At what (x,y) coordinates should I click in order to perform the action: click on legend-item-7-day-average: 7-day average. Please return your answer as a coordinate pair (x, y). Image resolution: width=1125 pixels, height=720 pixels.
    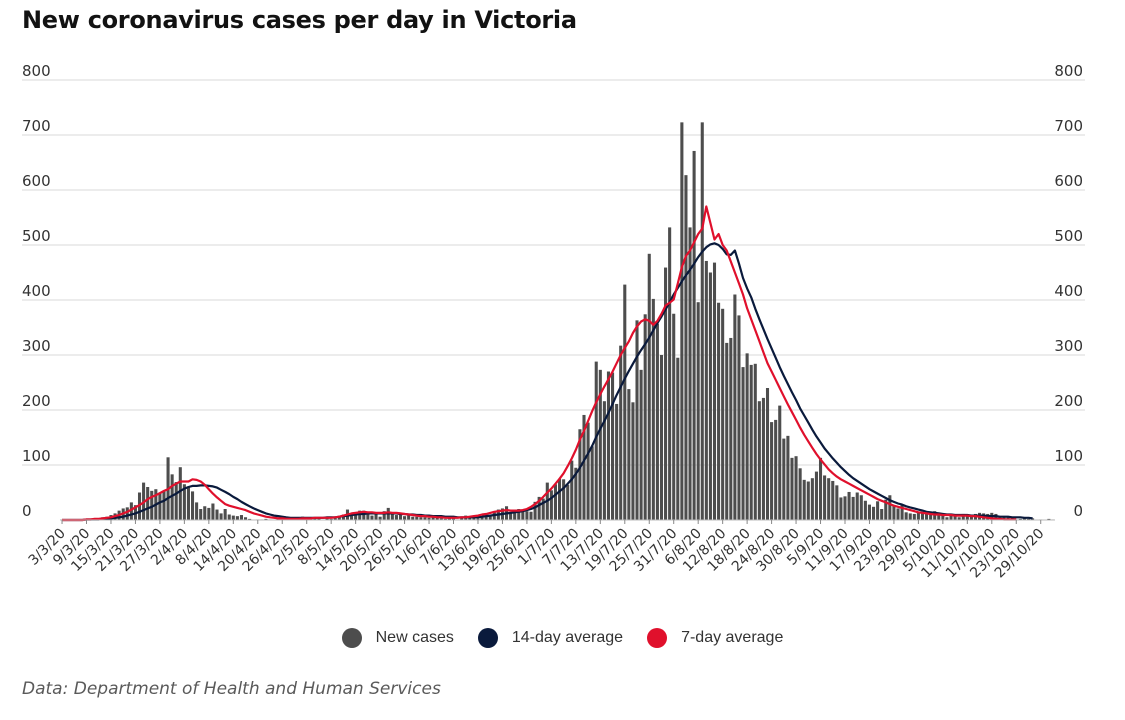
    Looking at the image, I should click on (715, 638).